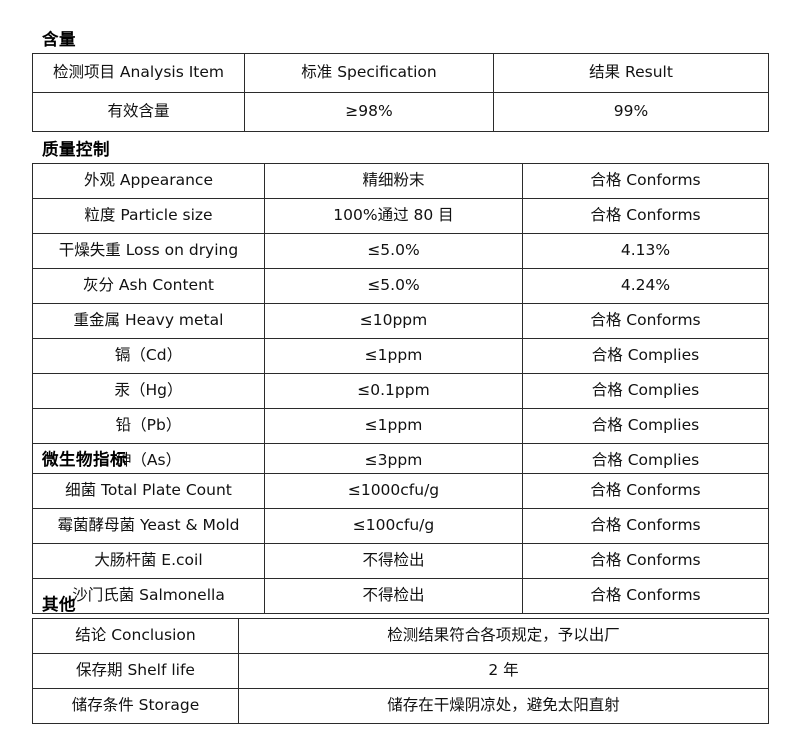 The height and width of the screenshot is (733, 800). Describe the element at coordinates (148, 251) in the screenshot. I see `qc-item-name: 干燥失重 Loss on drying` at that location.